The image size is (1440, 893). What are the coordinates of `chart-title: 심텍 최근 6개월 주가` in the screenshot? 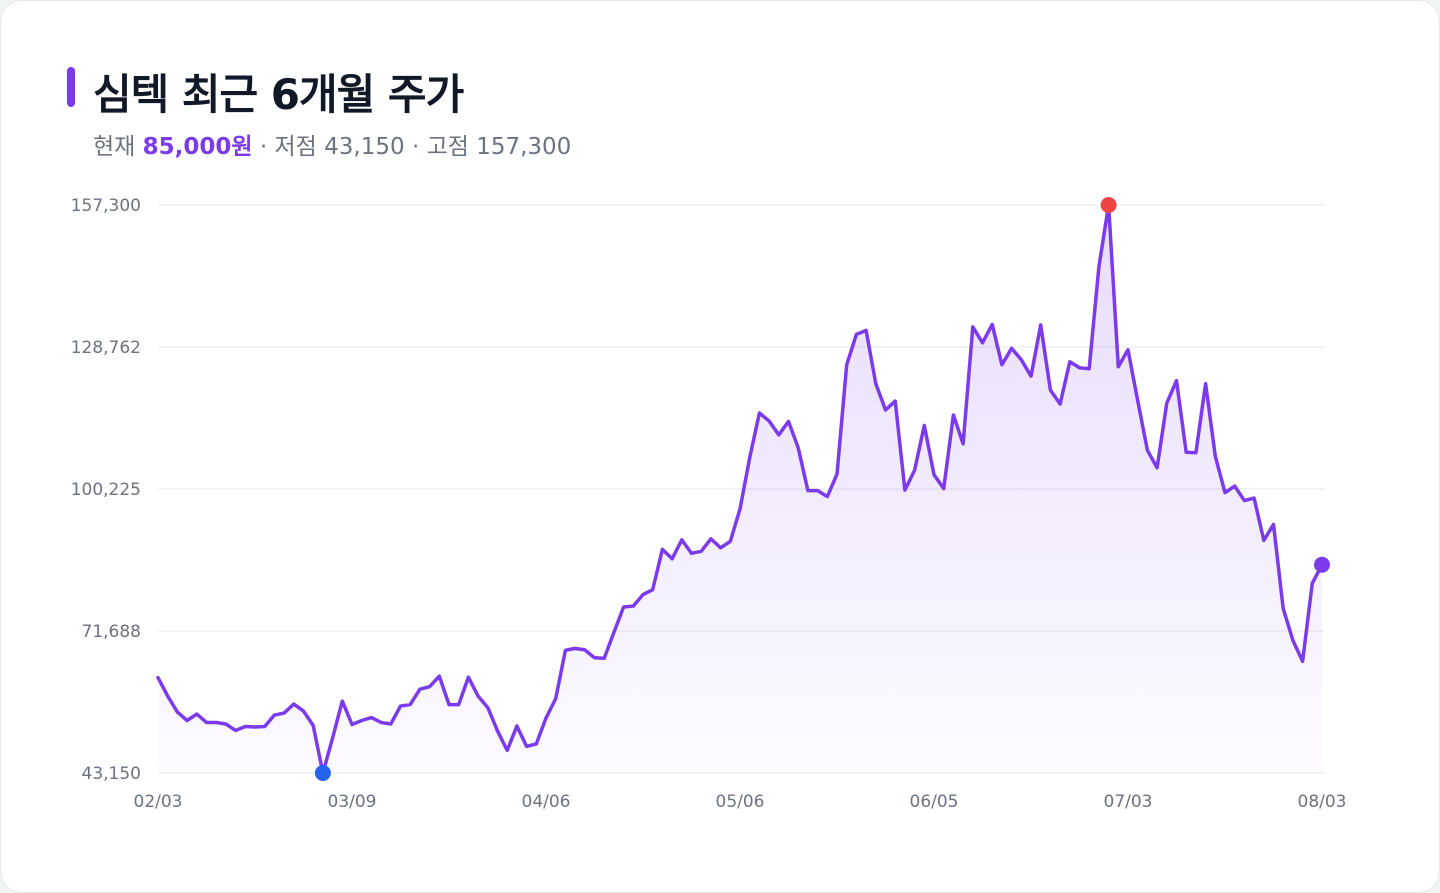 It's located at (278, 94).